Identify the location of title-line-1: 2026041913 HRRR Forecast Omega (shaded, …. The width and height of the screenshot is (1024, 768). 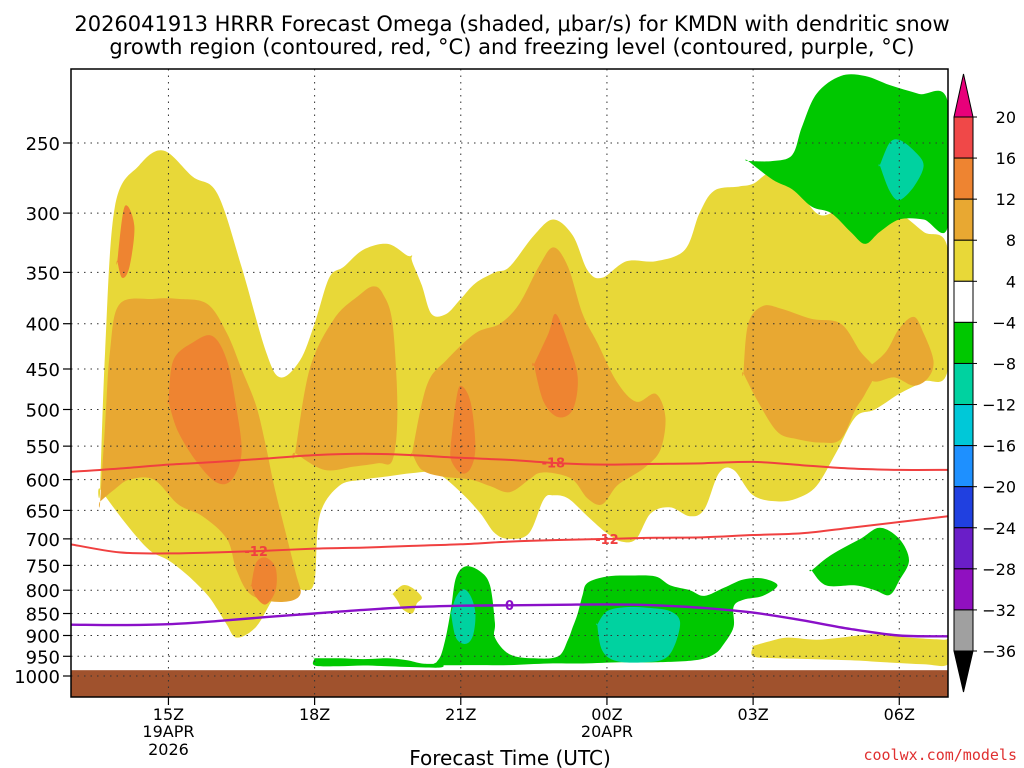
(511, 24).